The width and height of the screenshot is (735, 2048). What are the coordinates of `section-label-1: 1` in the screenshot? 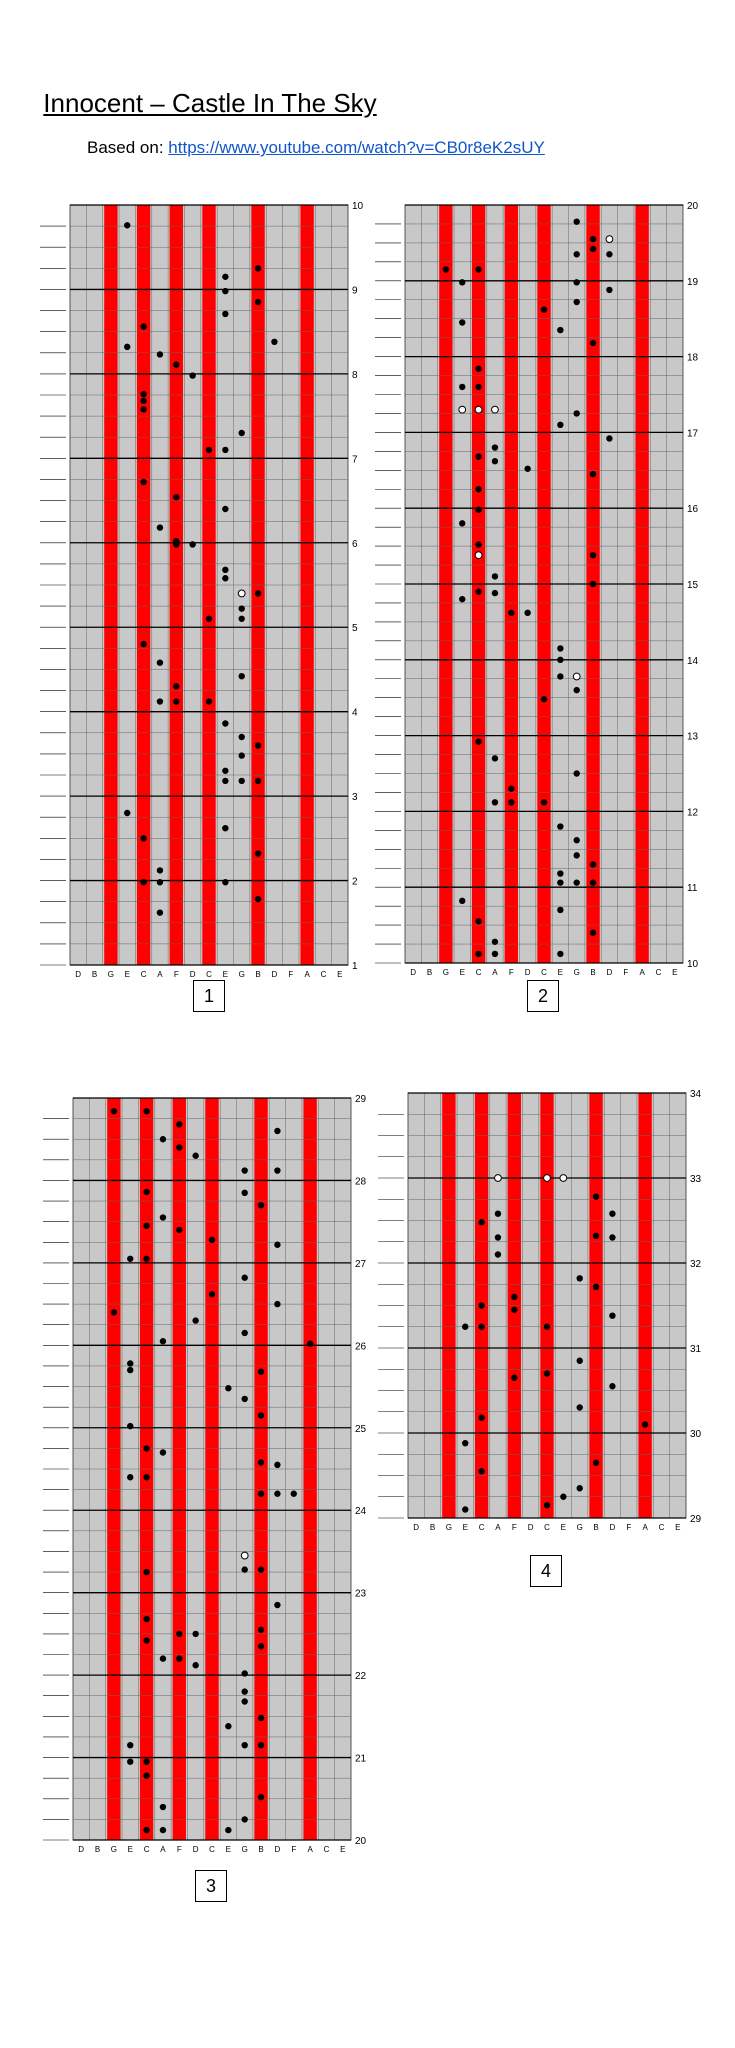 It's located at (209, 996).